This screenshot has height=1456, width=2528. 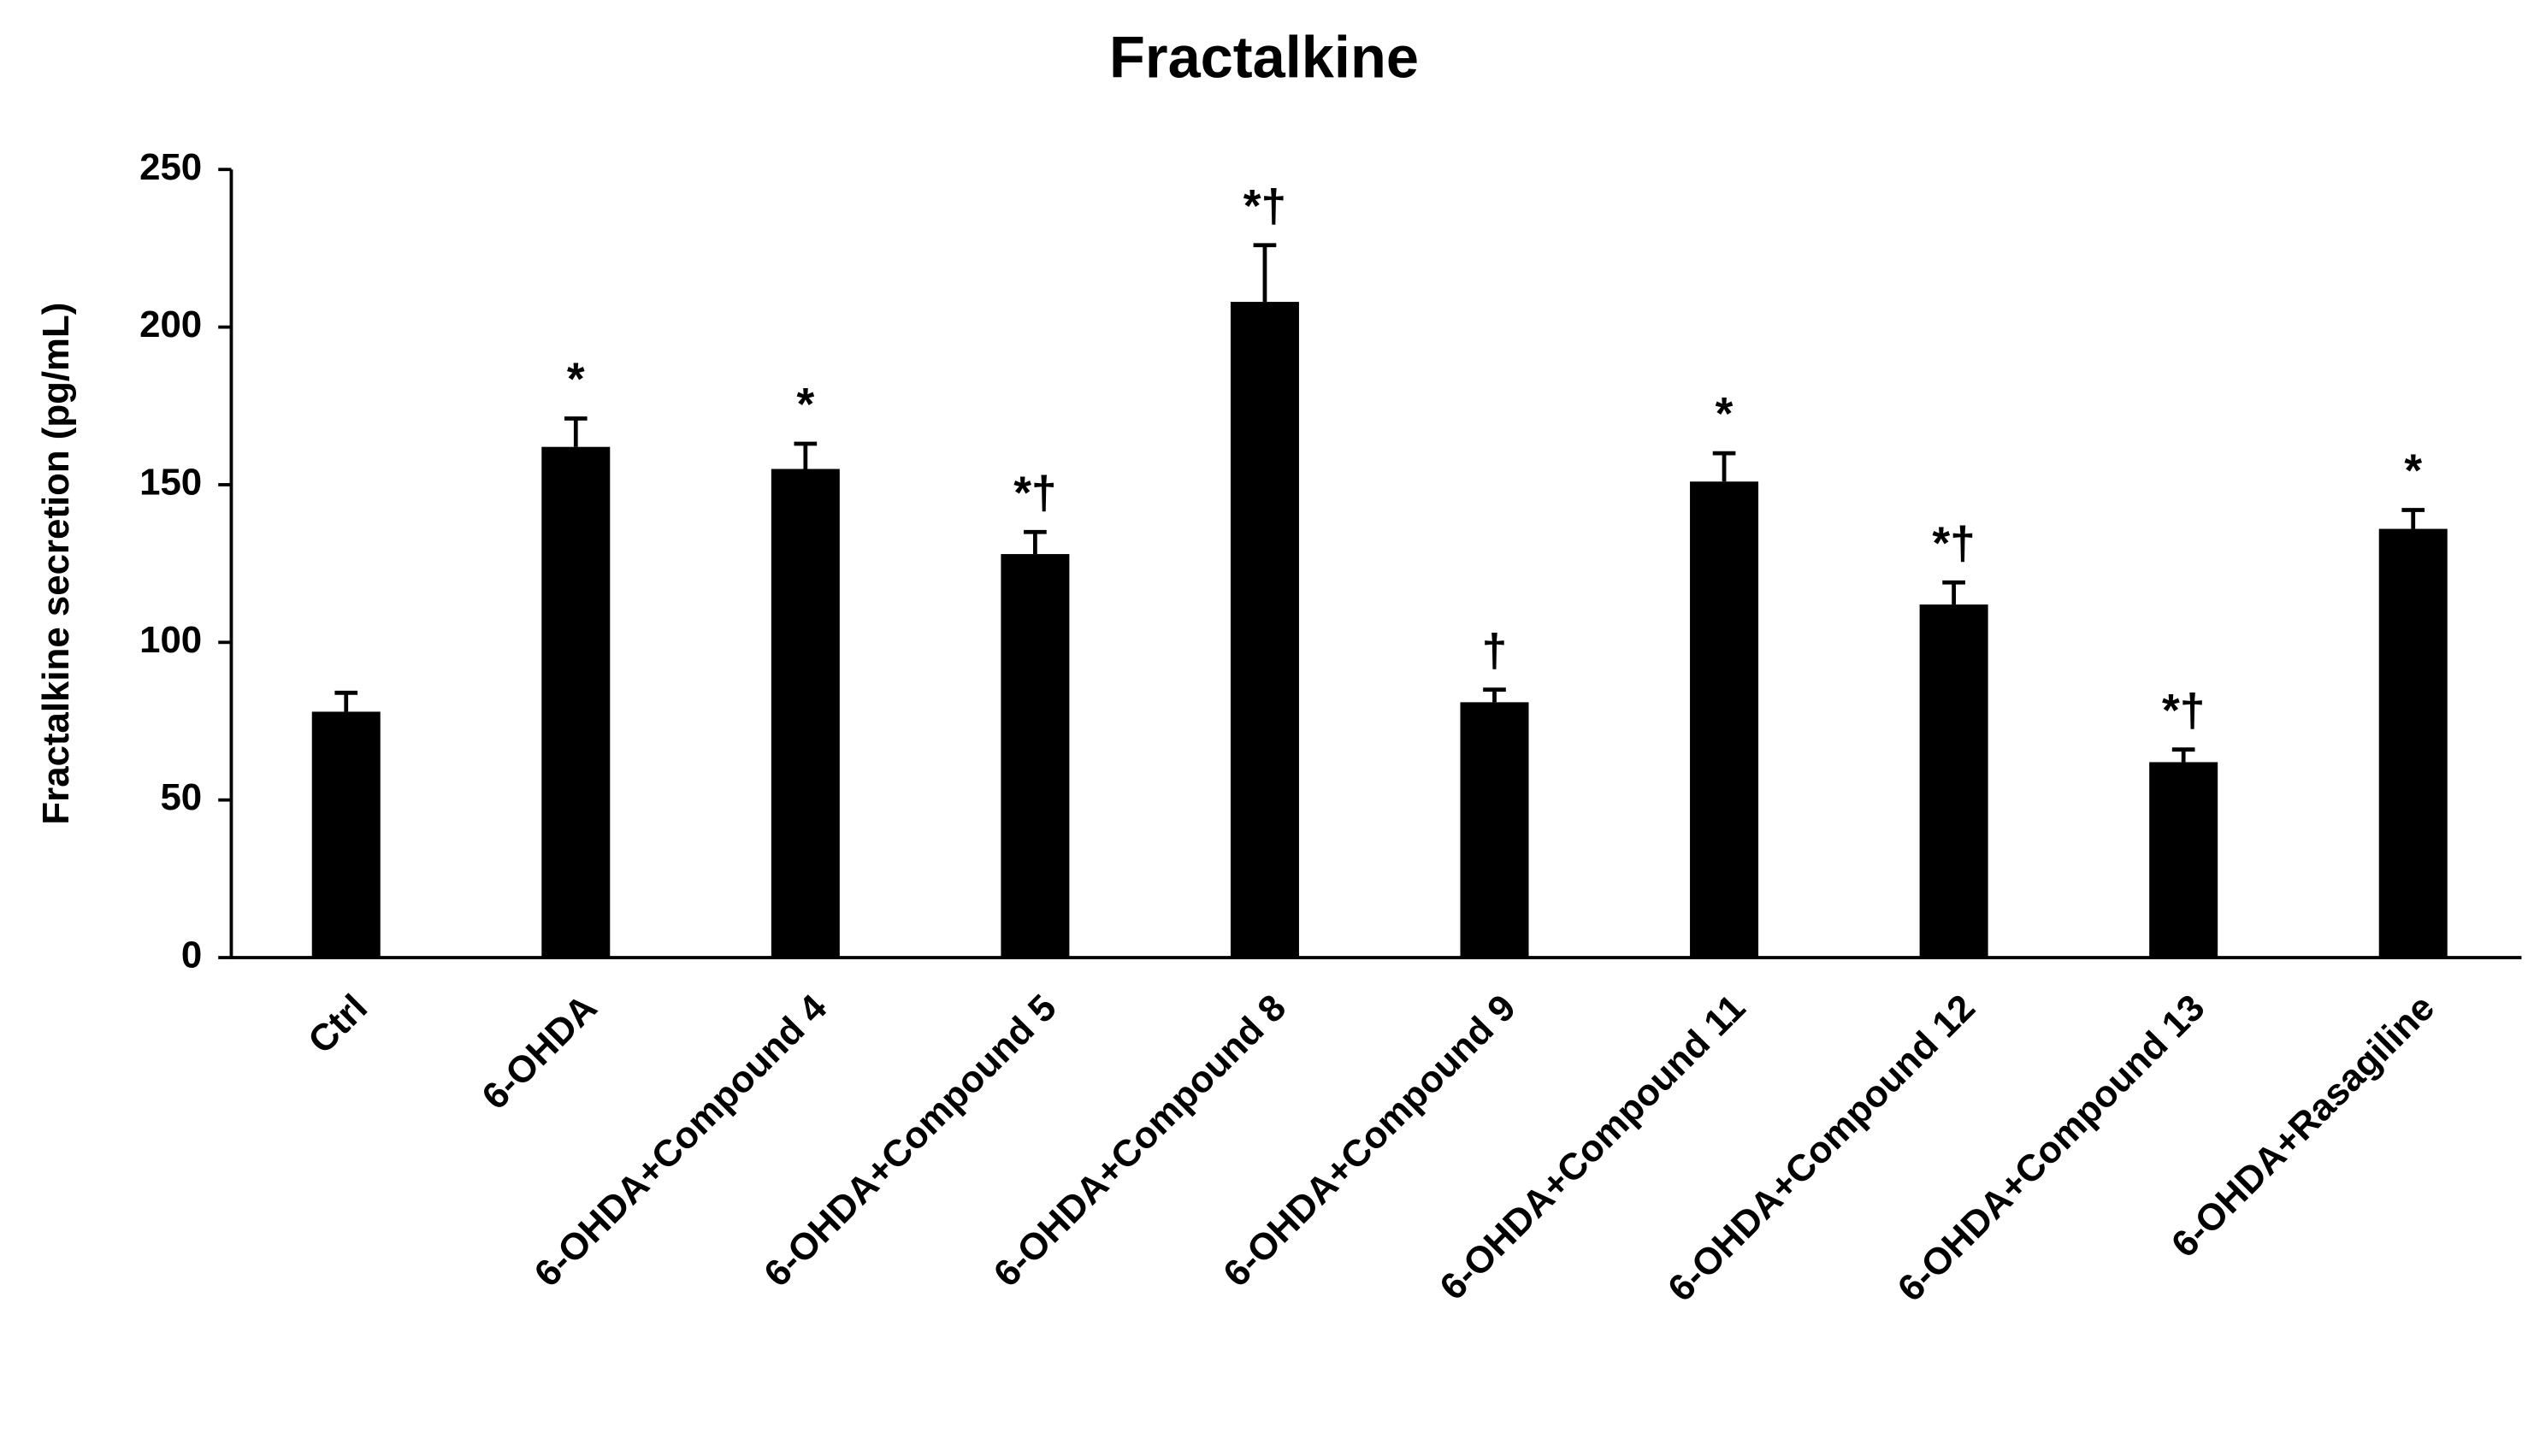 I want to click on y-tick-label: 250, so click(x=170, y=167).